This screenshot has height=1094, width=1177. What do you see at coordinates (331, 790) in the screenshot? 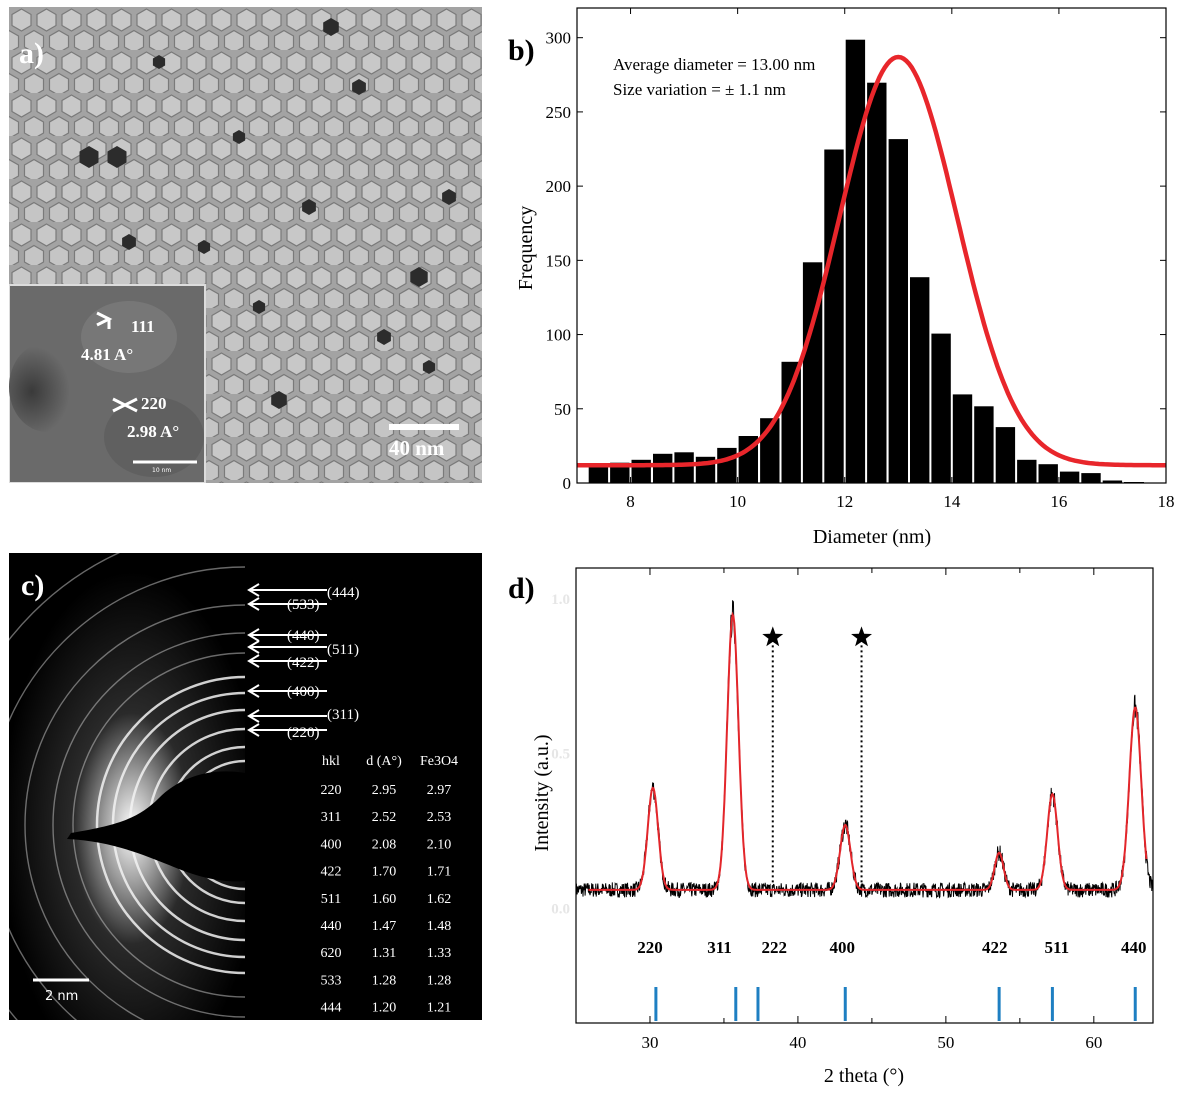
I see `table-cell: 220` at bounding box center [331, 790].